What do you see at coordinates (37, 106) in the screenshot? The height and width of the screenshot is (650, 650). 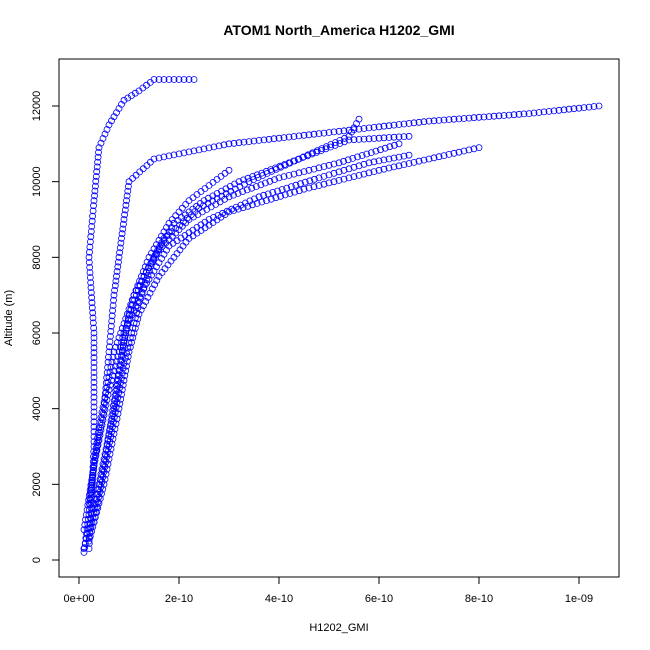 I see `y-tick-label: 12000` at bounding box center [37, 106].